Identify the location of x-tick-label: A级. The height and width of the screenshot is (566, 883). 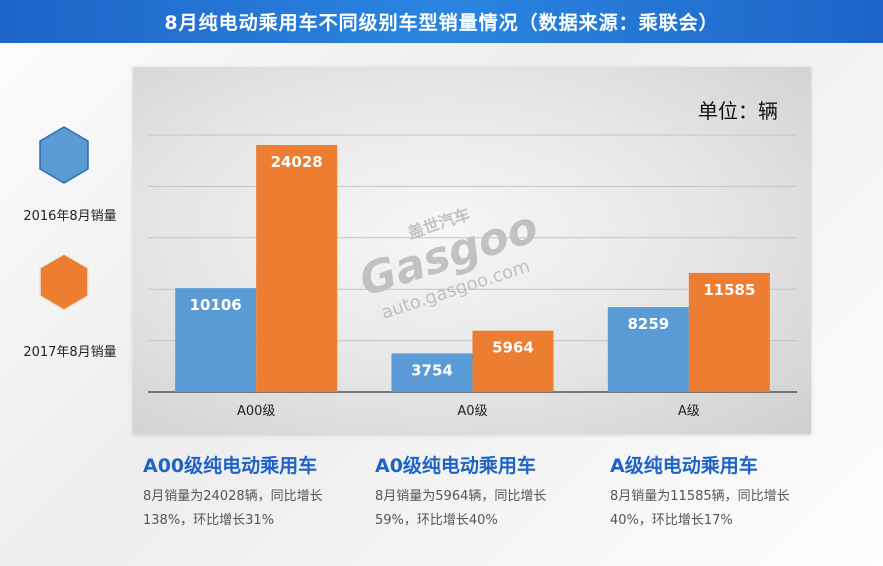
(689, 411).